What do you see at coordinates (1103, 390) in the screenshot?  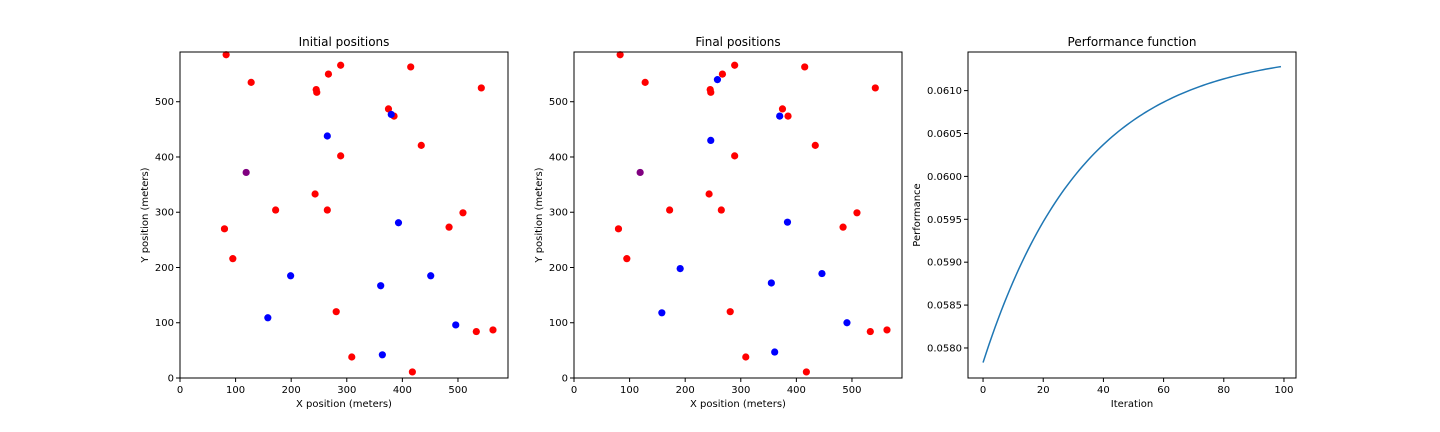 I see `x-tick-label: 40` at bounding box center [1103, 390].